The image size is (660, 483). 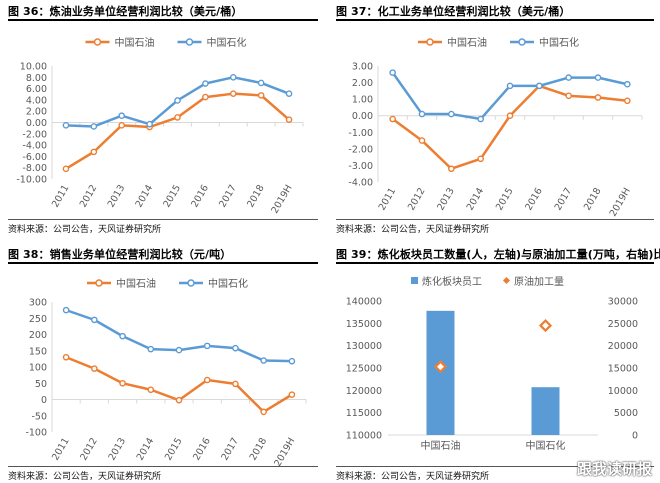 What do you see at coordinates (36, 89) in the screenshot?
I see `y-tick-label: 6.00` at bounding box center [36, 89].